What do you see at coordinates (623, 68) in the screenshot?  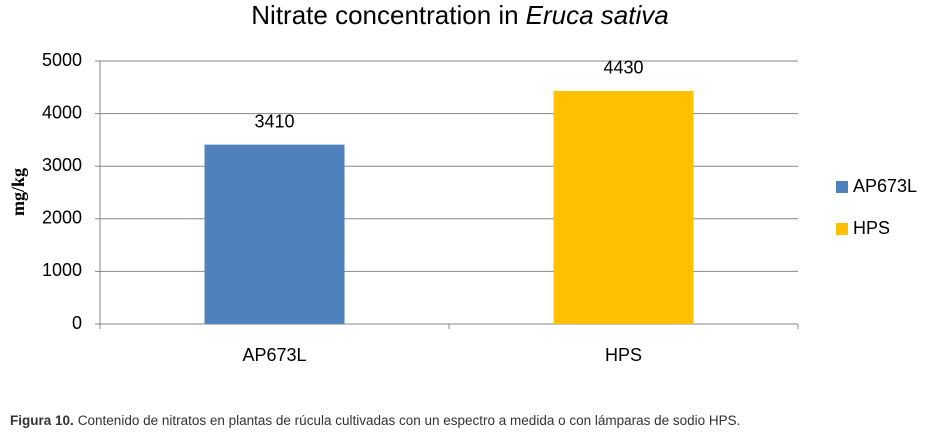 I see `data-label: 4430` at bounding box center [623, 68].